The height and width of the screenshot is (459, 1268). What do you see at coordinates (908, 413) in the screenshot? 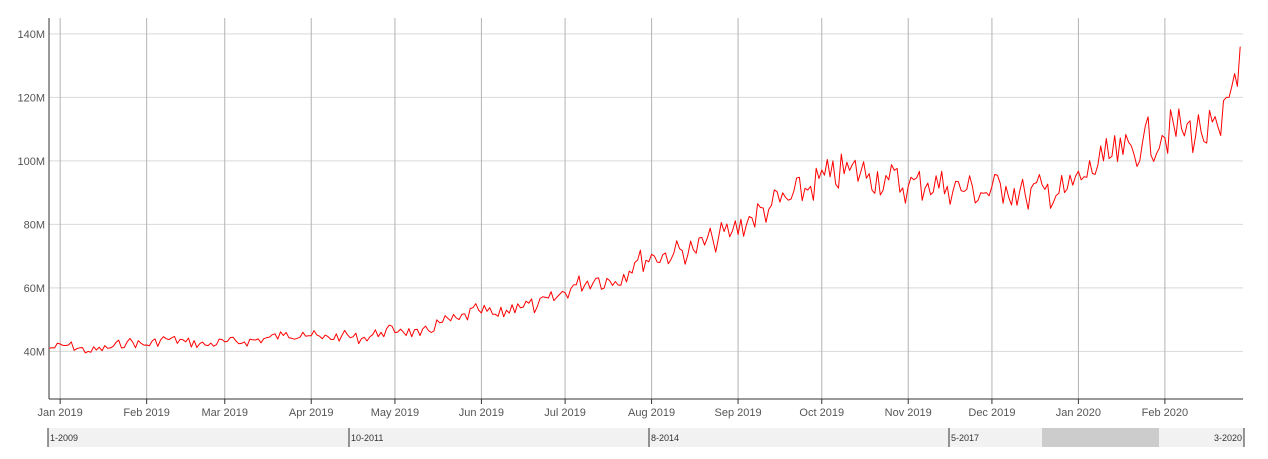
I see `x-tick-label: Nov 2019` at bounding box center [908, 413].